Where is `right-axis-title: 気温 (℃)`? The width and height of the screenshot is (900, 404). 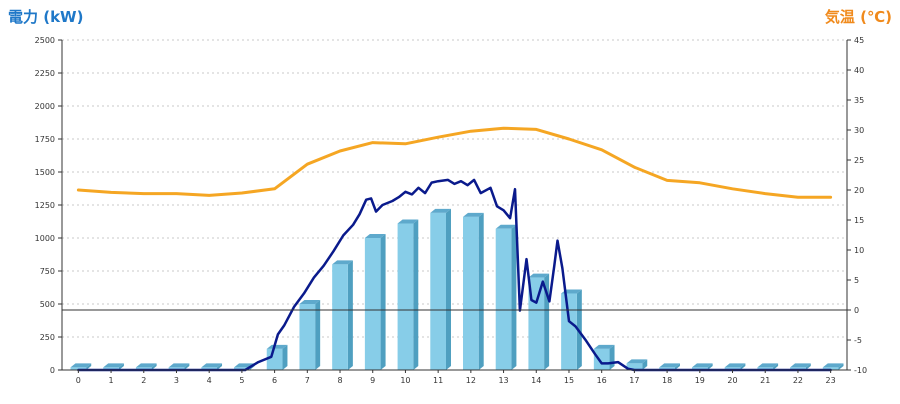
right-axis-title: 気温 (℃) is located at coordinates (858, 17).